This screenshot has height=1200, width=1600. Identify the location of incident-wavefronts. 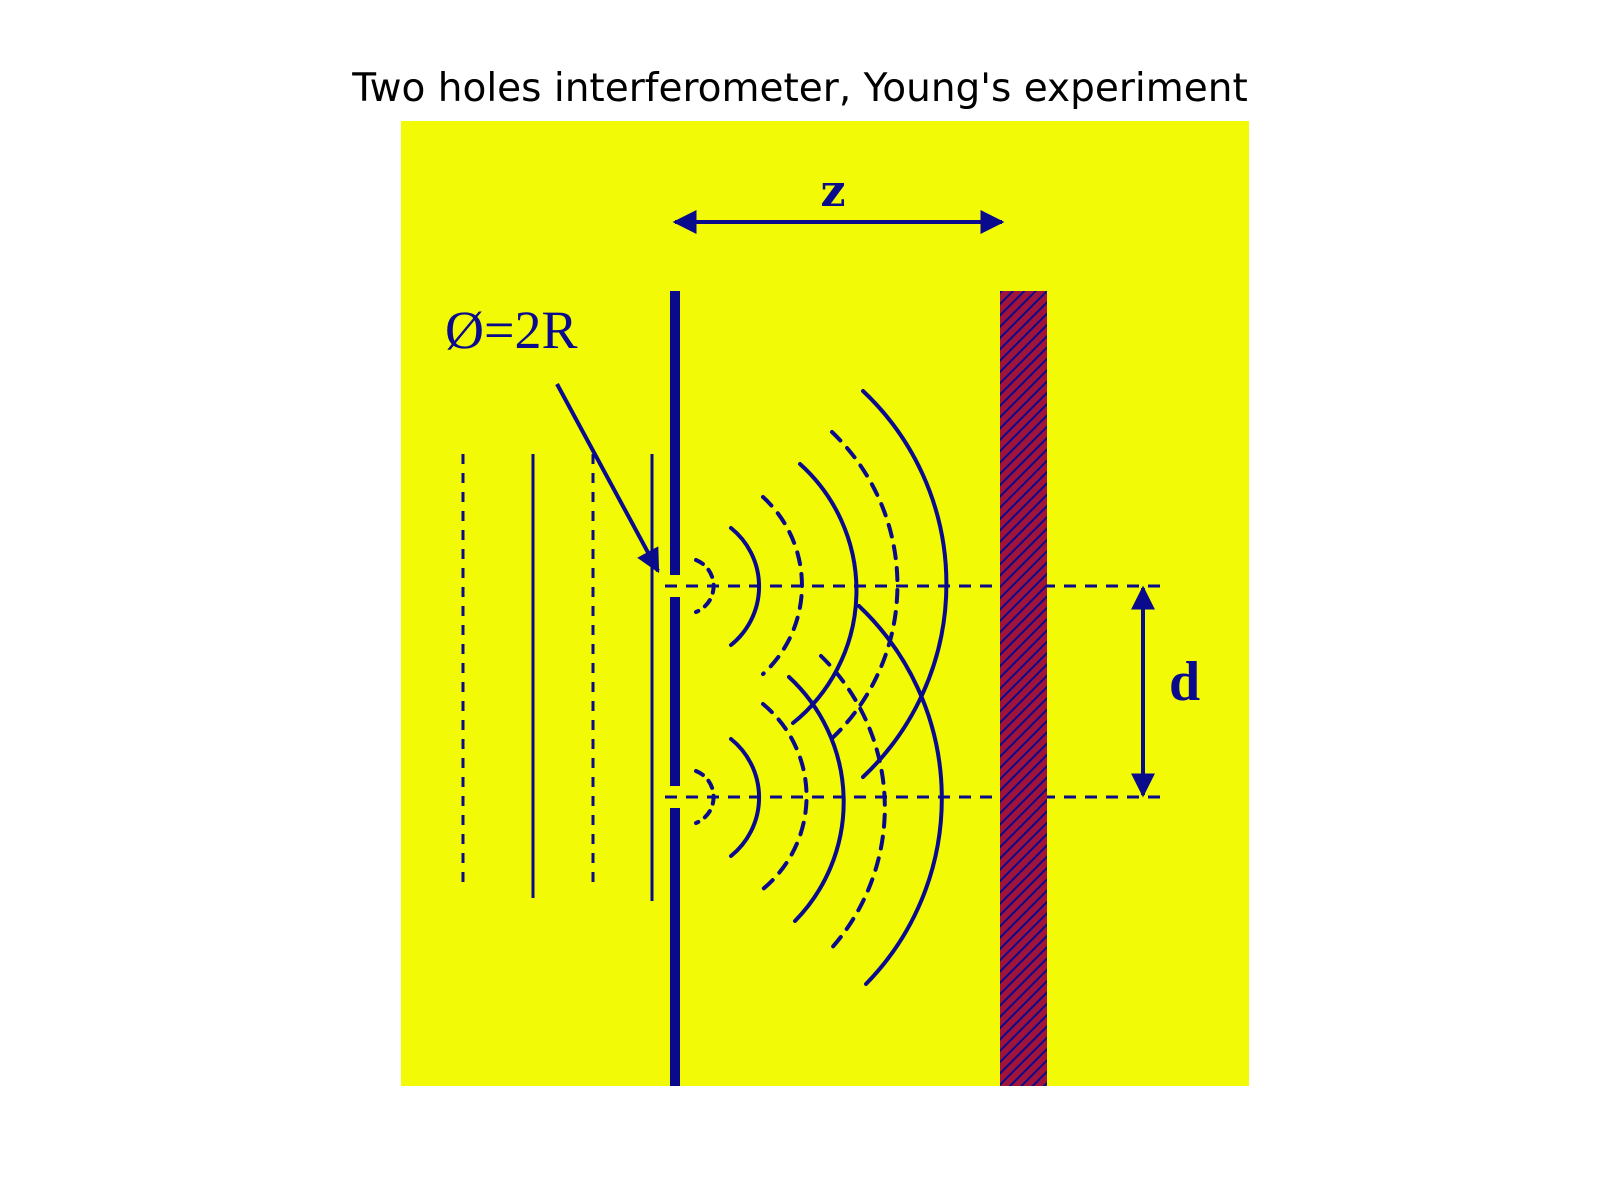
(557, 677).